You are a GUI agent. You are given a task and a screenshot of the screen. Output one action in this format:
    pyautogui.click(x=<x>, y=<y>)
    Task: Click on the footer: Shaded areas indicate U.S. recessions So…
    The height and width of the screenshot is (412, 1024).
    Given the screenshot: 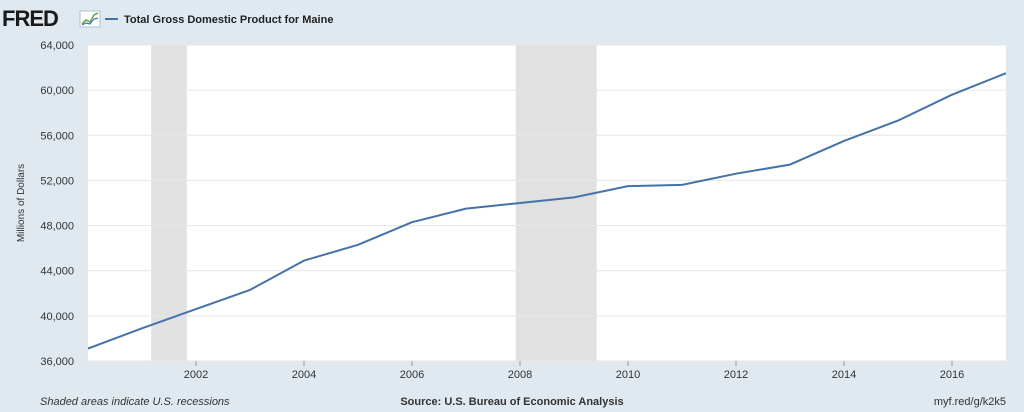 What is the action you would take?
    pyautogui.click(x=523, y=402)
    